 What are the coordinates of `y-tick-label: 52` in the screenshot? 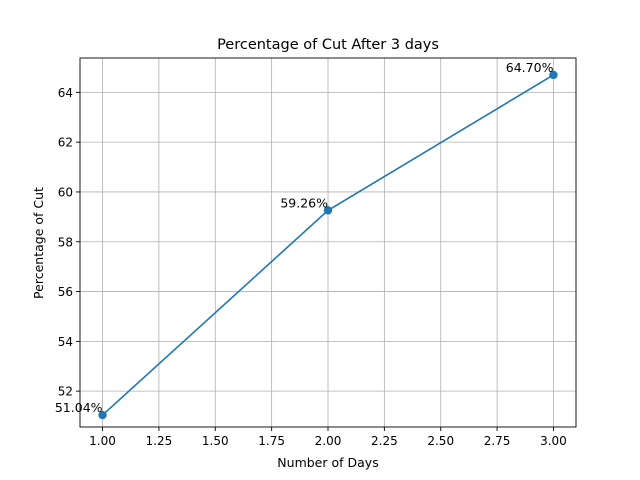 It's located at (65, 392).